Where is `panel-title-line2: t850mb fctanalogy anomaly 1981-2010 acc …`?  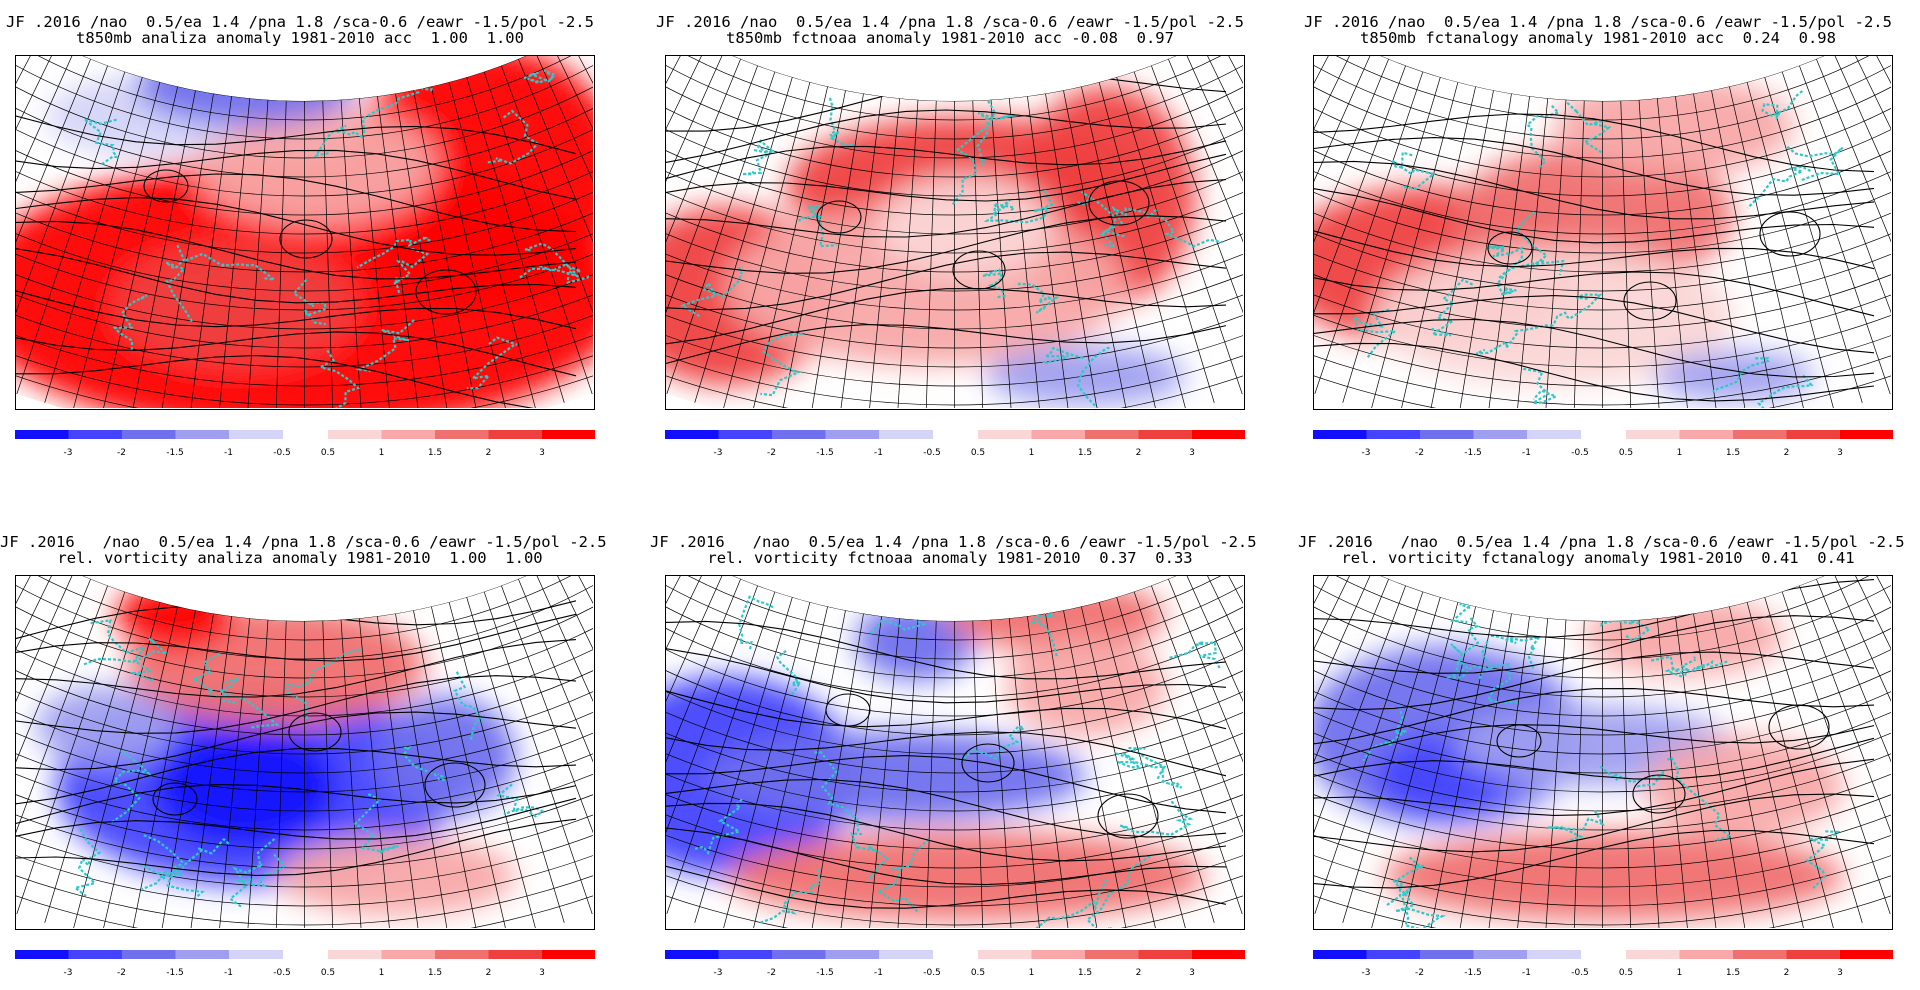
panel-title-line2: t850mb fctanalogy anomaly 1981-2010 acc … is located at coordinates (1598, 38).